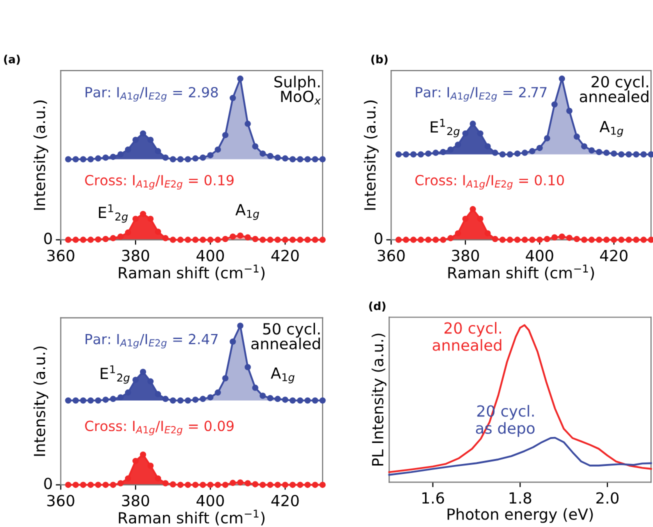  Describe the element at coordinates (614, 89) in the screenshot. I see `annotation: 20 cycl. annealed` at that location.